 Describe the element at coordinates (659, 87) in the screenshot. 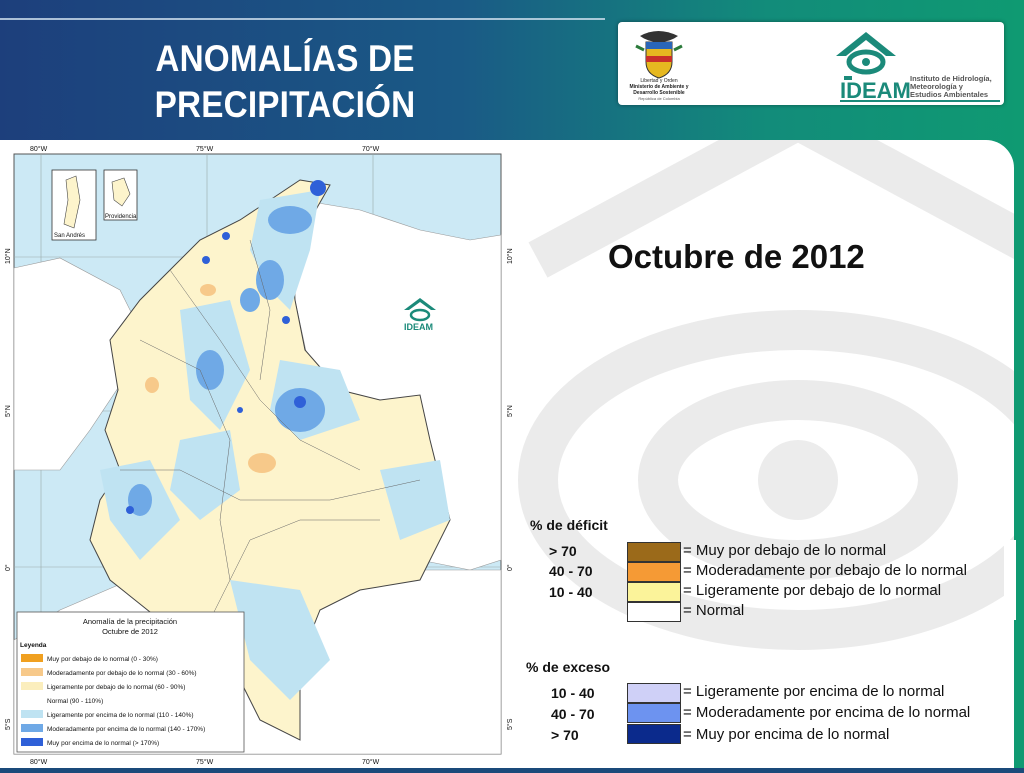

I see `ministry-line-2: Ministerio de Ambiente y` at that location.